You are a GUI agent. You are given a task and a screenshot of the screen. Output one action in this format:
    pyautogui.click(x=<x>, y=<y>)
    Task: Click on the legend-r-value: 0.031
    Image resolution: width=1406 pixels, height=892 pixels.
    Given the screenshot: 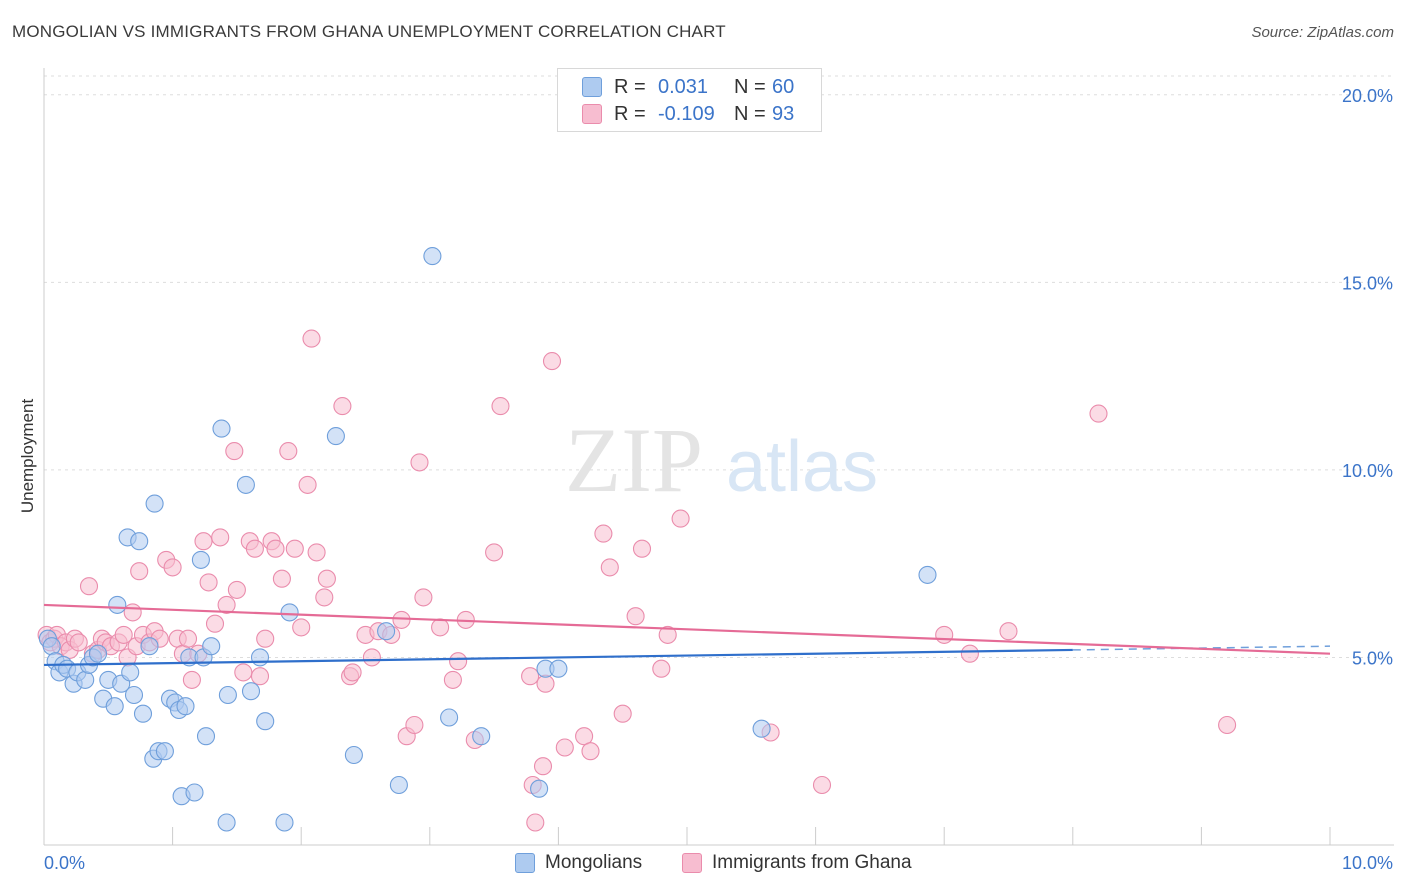 What is the action you would take?
    pyautogui.click(x=683, y=86)
    